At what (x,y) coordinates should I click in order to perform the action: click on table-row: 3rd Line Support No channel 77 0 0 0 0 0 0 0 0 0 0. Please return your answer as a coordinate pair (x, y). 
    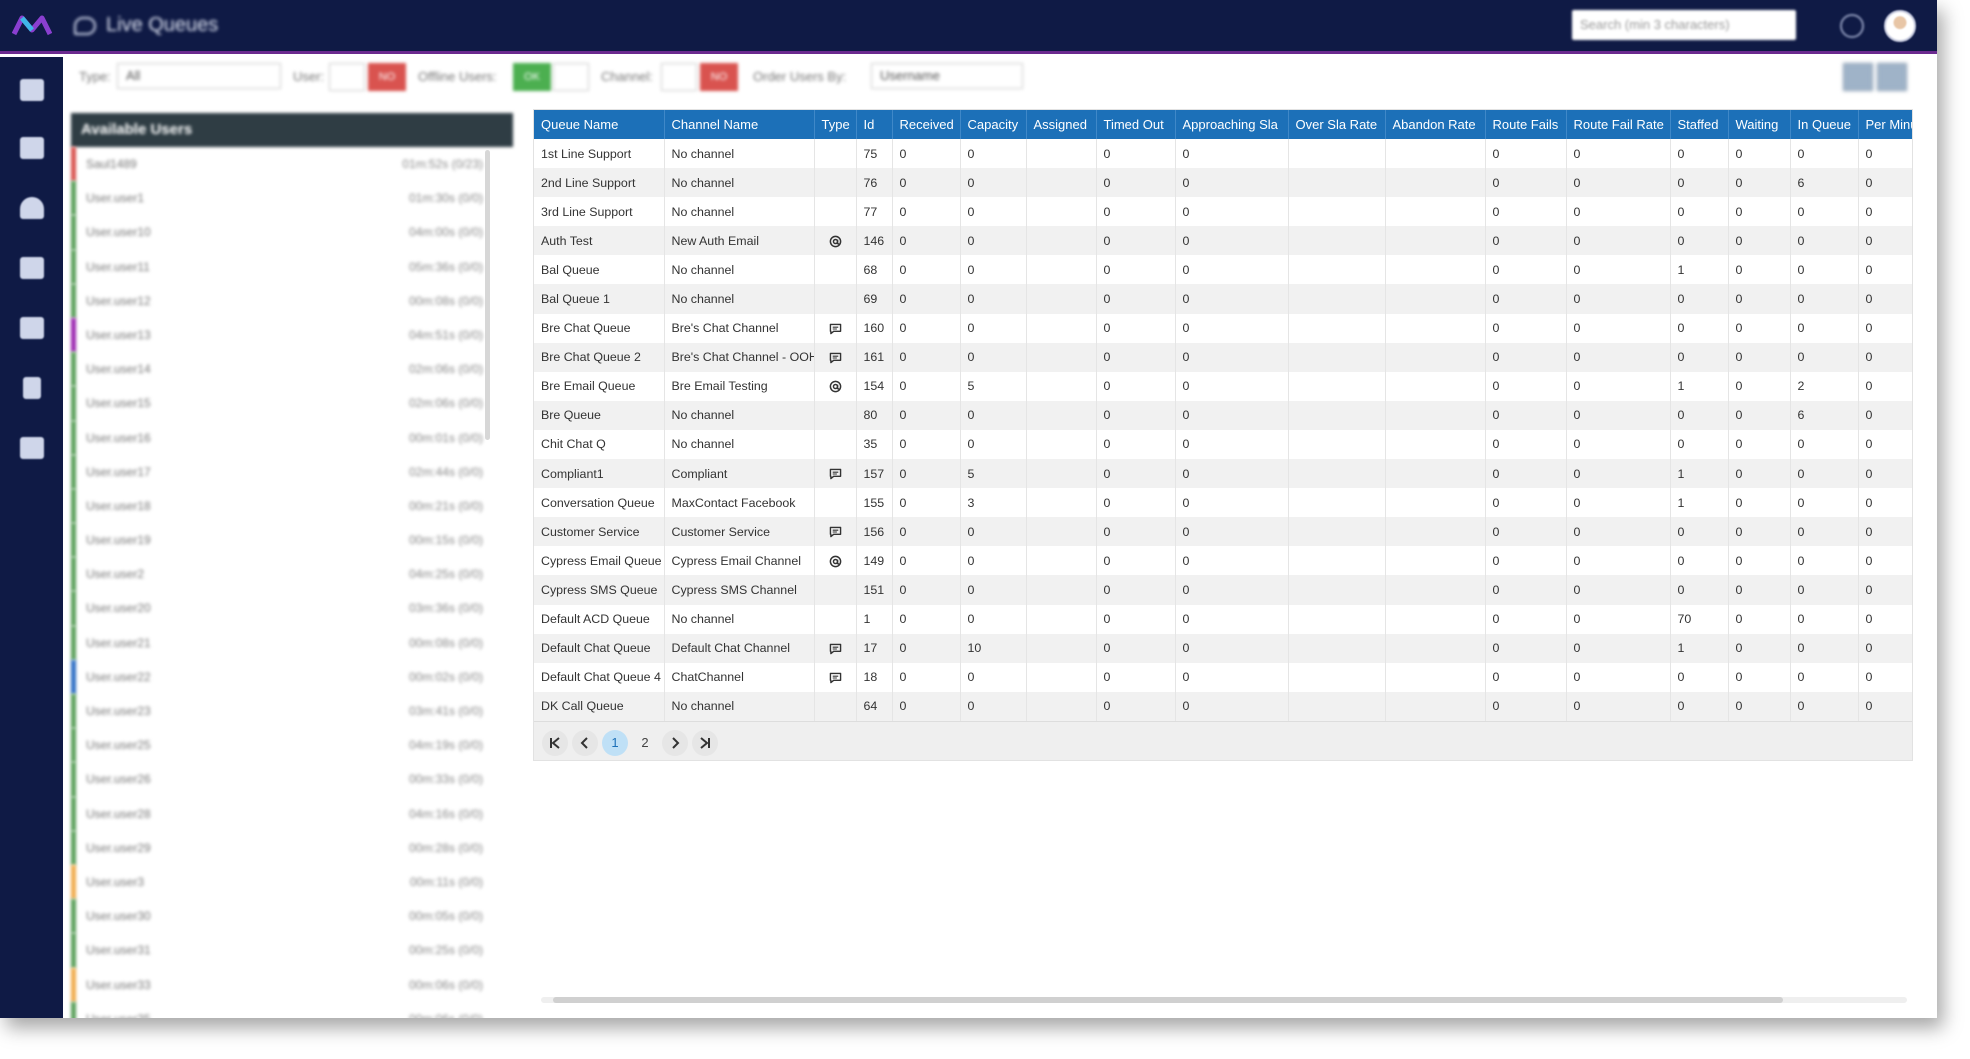
    Looking at the image, I should click on (1223, 212).